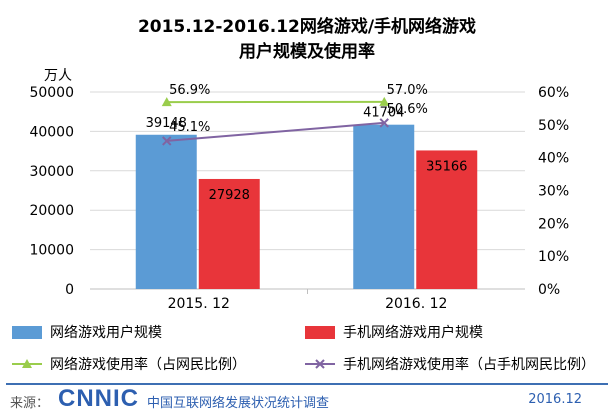  Describe the element at coordinates (407, 109) in the screenshot. I see `line-data-label: 50.6%` at that location.